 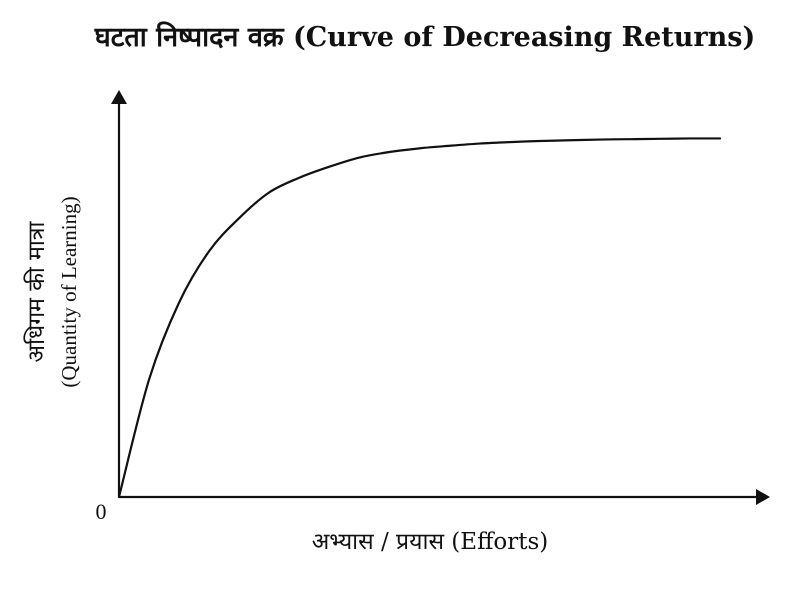 I want to click on y-axis-label-group: अधिगम की मात्रा (Quantity of Learning), so click(x=52, y=291).